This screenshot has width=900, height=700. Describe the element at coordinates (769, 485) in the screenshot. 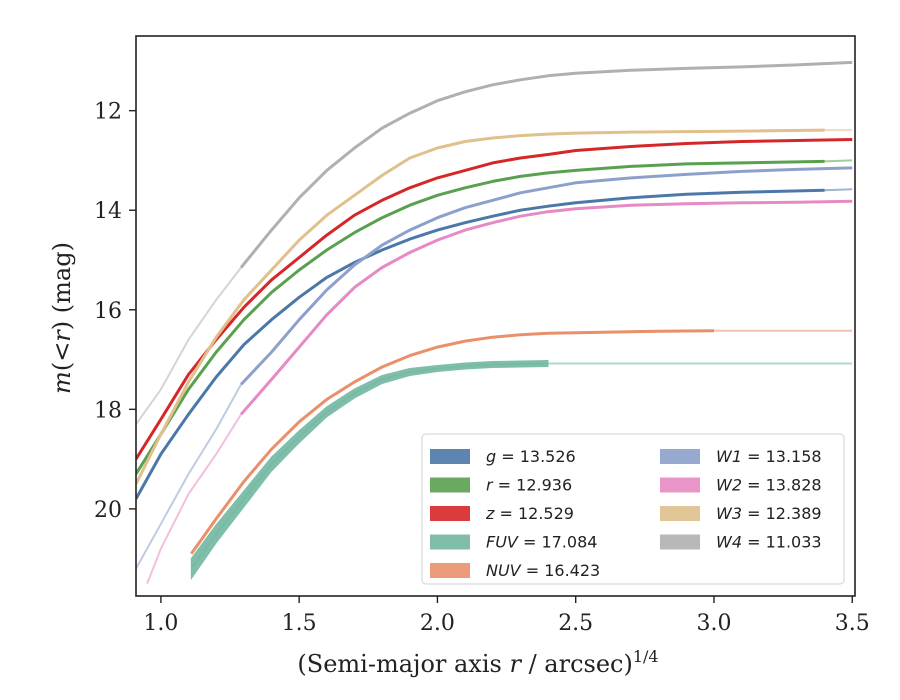

I see `legend-label: W2 = 13.828` at that location.